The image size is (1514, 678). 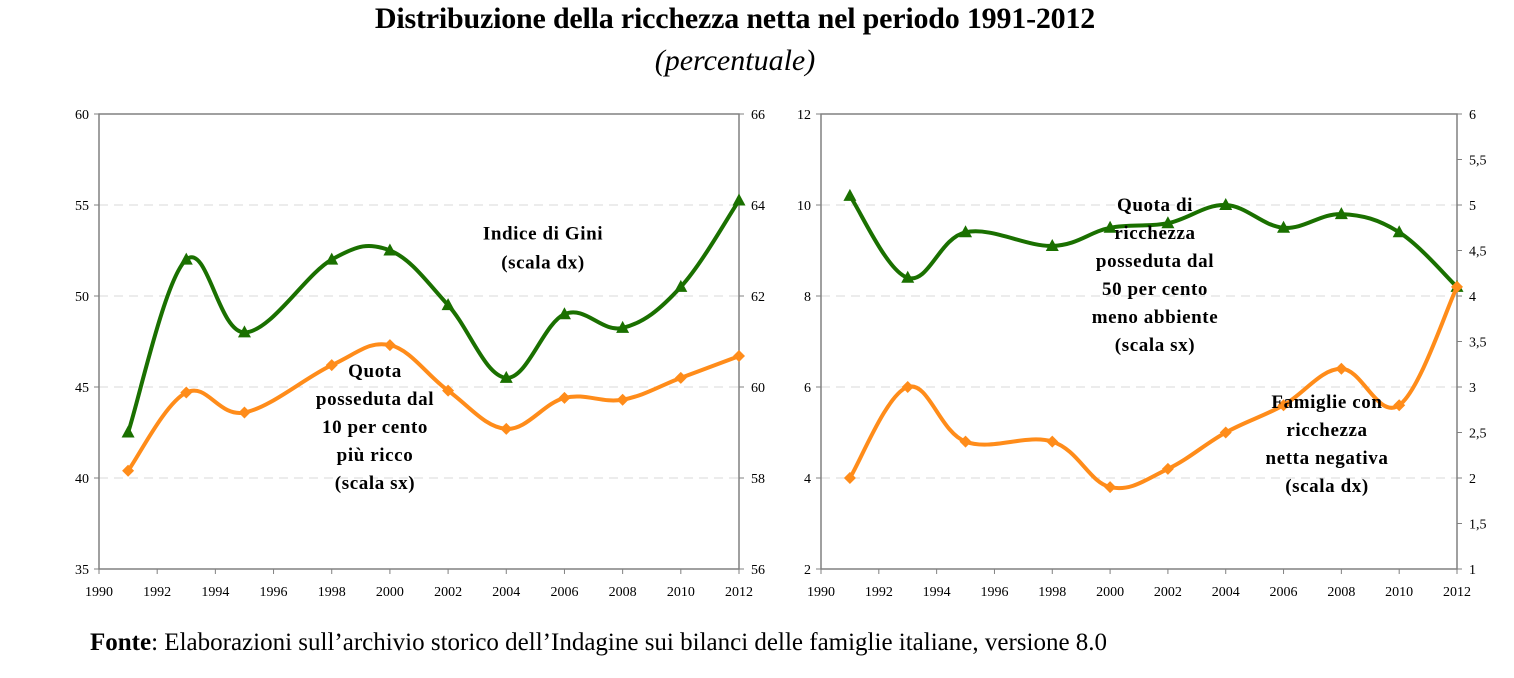 I want to click on series-annotation-line: (scala dx), so click(x=543, y=263).